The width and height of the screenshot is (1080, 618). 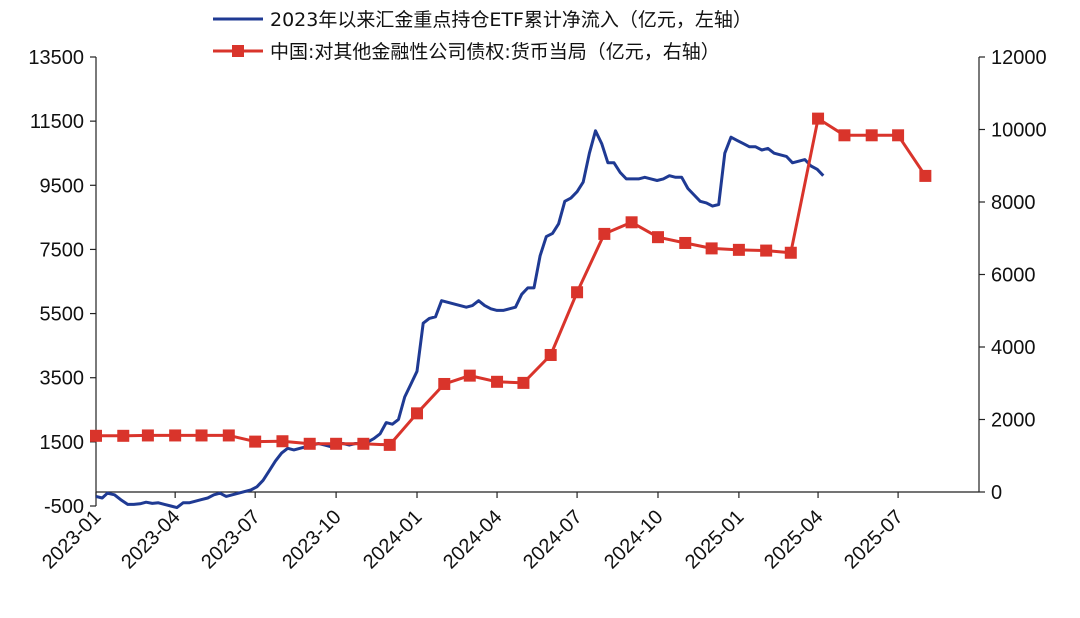 I want to click on x-tick-label: 2024-07, so click(x=552, y=539).